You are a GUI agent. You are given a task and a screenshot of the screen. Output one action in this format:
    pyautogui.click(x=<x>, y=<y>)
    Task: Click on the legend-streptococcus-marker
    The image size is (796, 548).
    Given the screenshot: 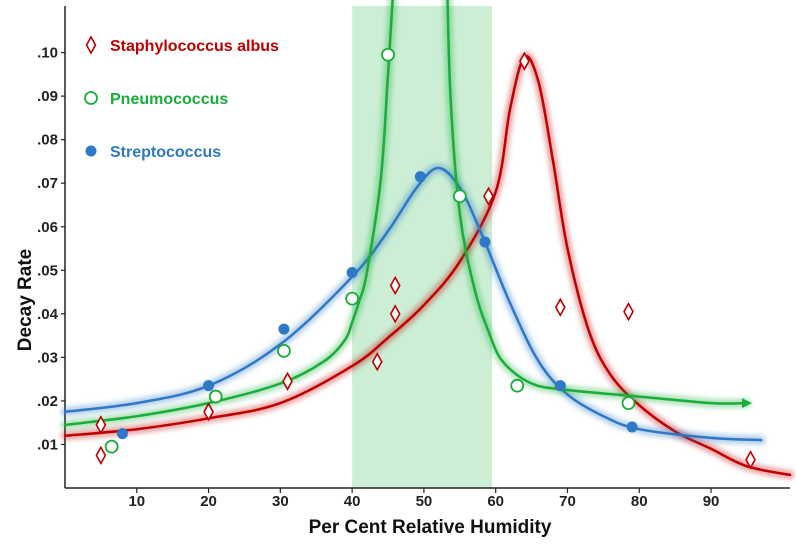 What is the action you would take?
    pyautogui.click(x=91, y=151)
    